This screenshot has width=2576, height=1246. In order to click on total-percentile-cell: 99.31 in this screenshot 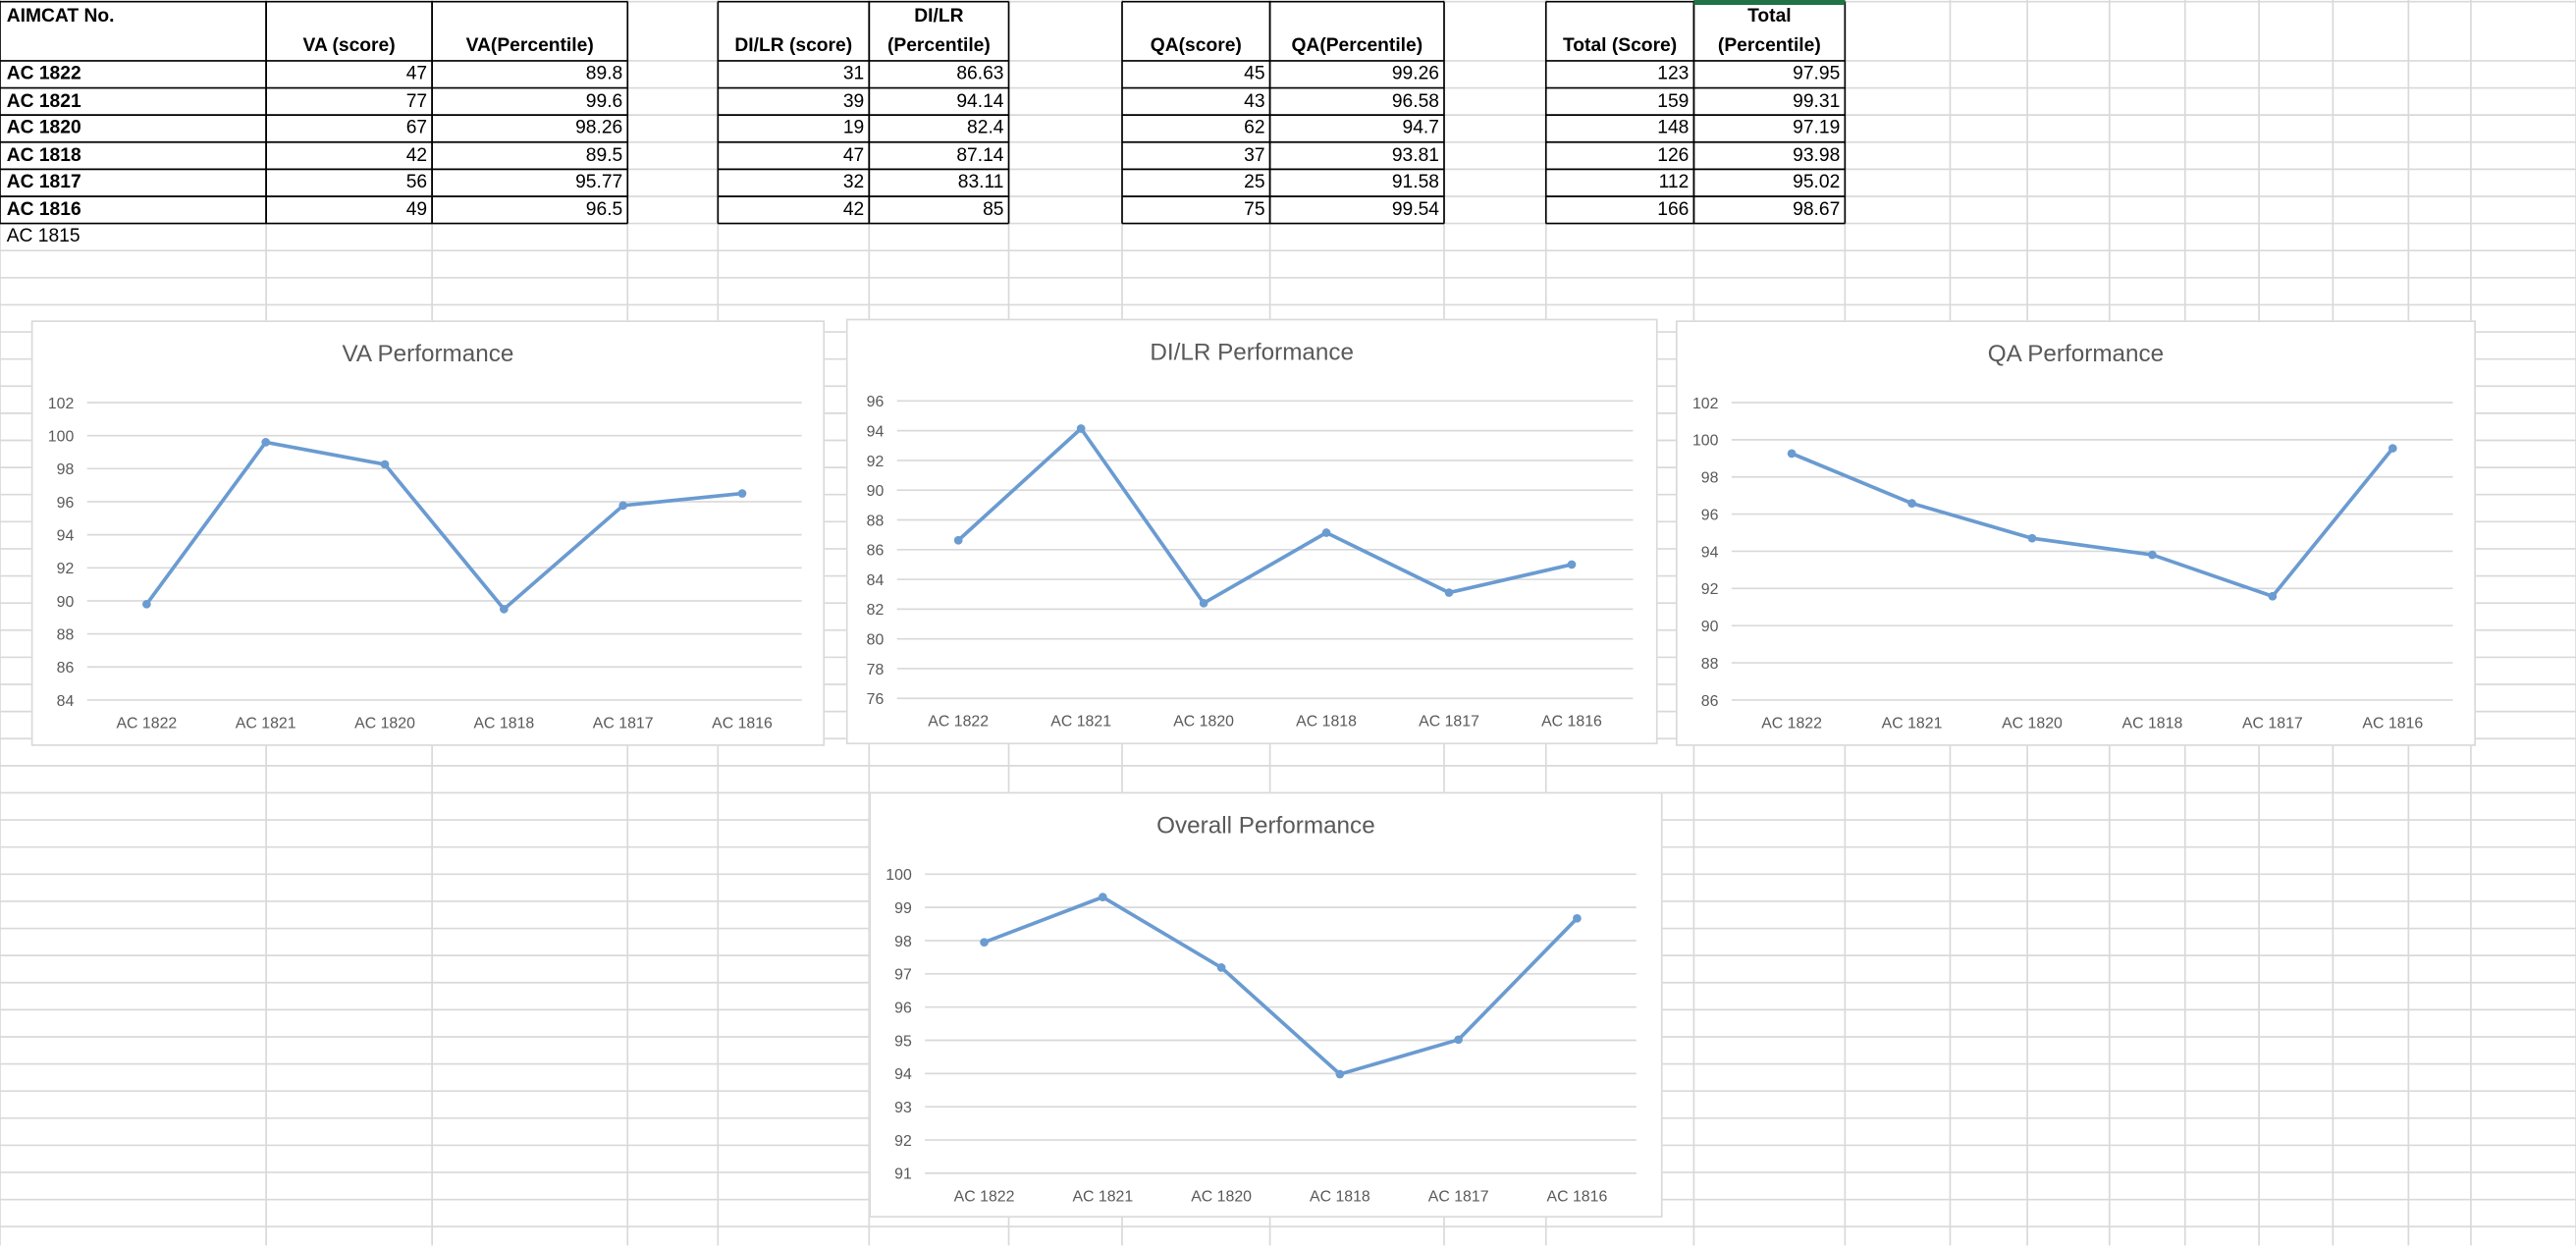, I will do `click(1817, 100)`.